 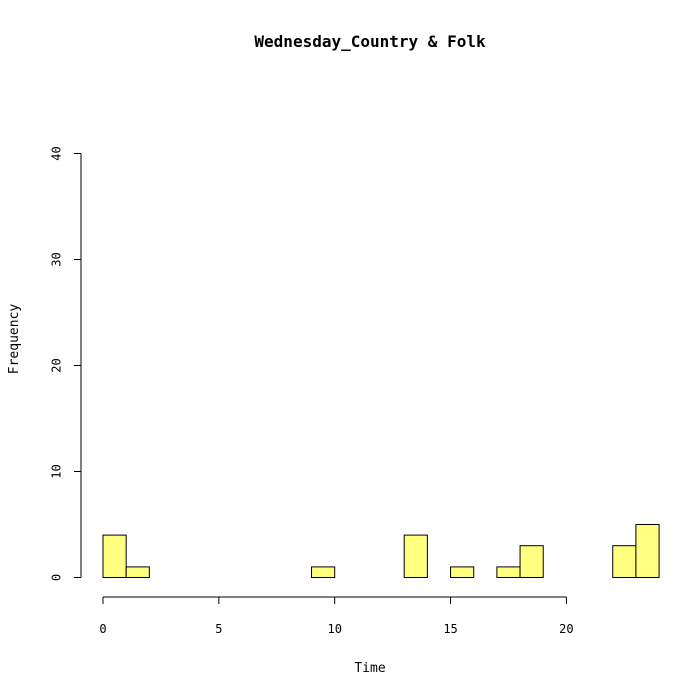 What do you see at coordinates (370, 41) in the screenshot?
I see `chart-title: Wednesday_Country & Folk` at bounding box center [370, 41].